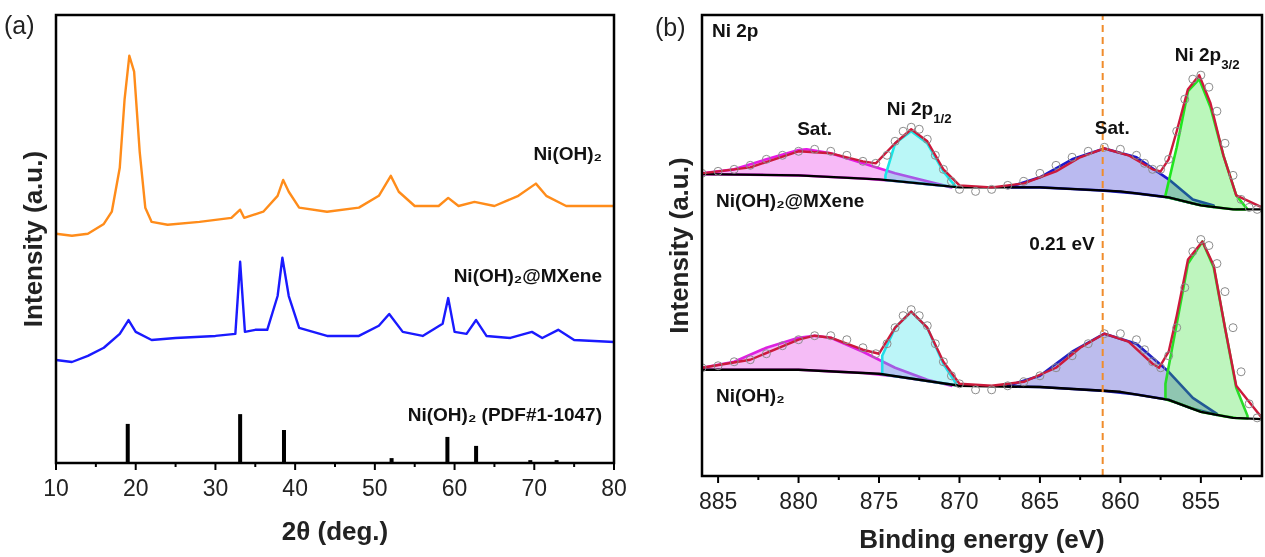  I want to click on x-tick-label: 50, so click(375, 488).